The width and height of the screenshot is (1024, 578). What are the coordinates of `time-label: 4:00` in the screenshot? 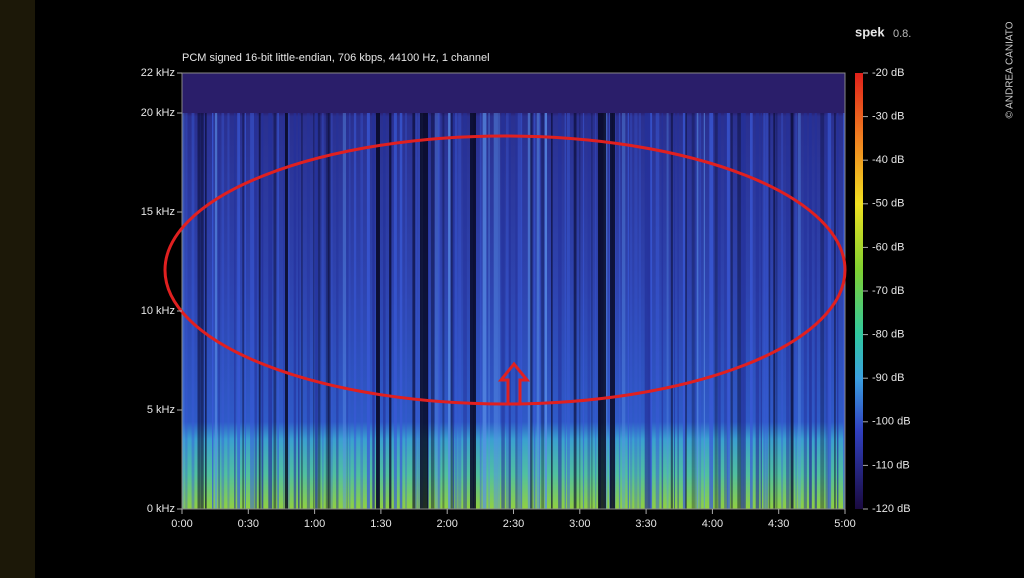 It's located at (712, 524).